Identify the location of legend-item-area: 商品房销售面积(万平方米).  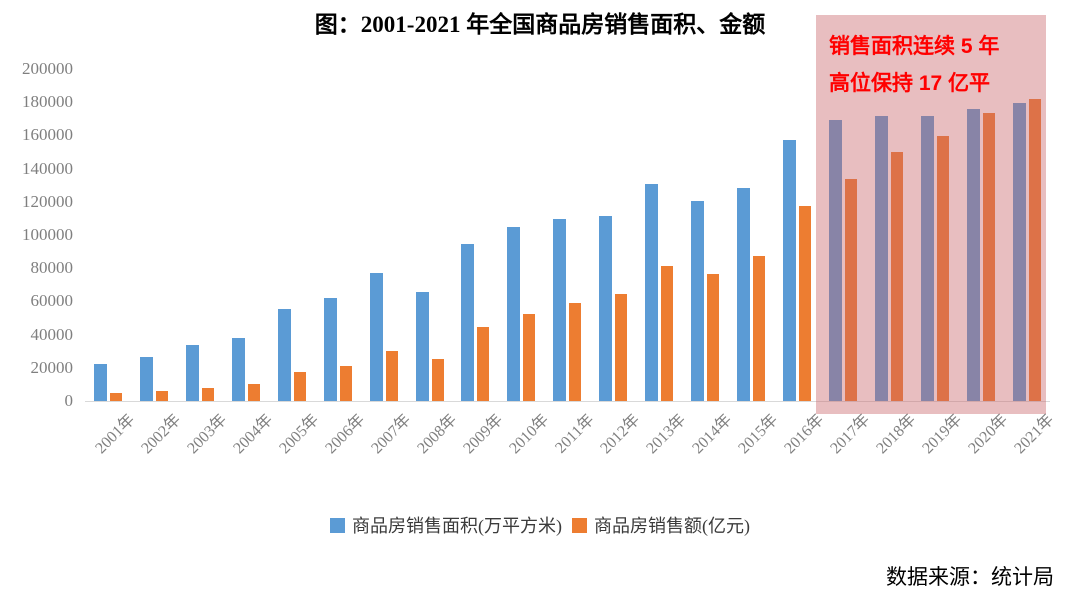
(446, 525).